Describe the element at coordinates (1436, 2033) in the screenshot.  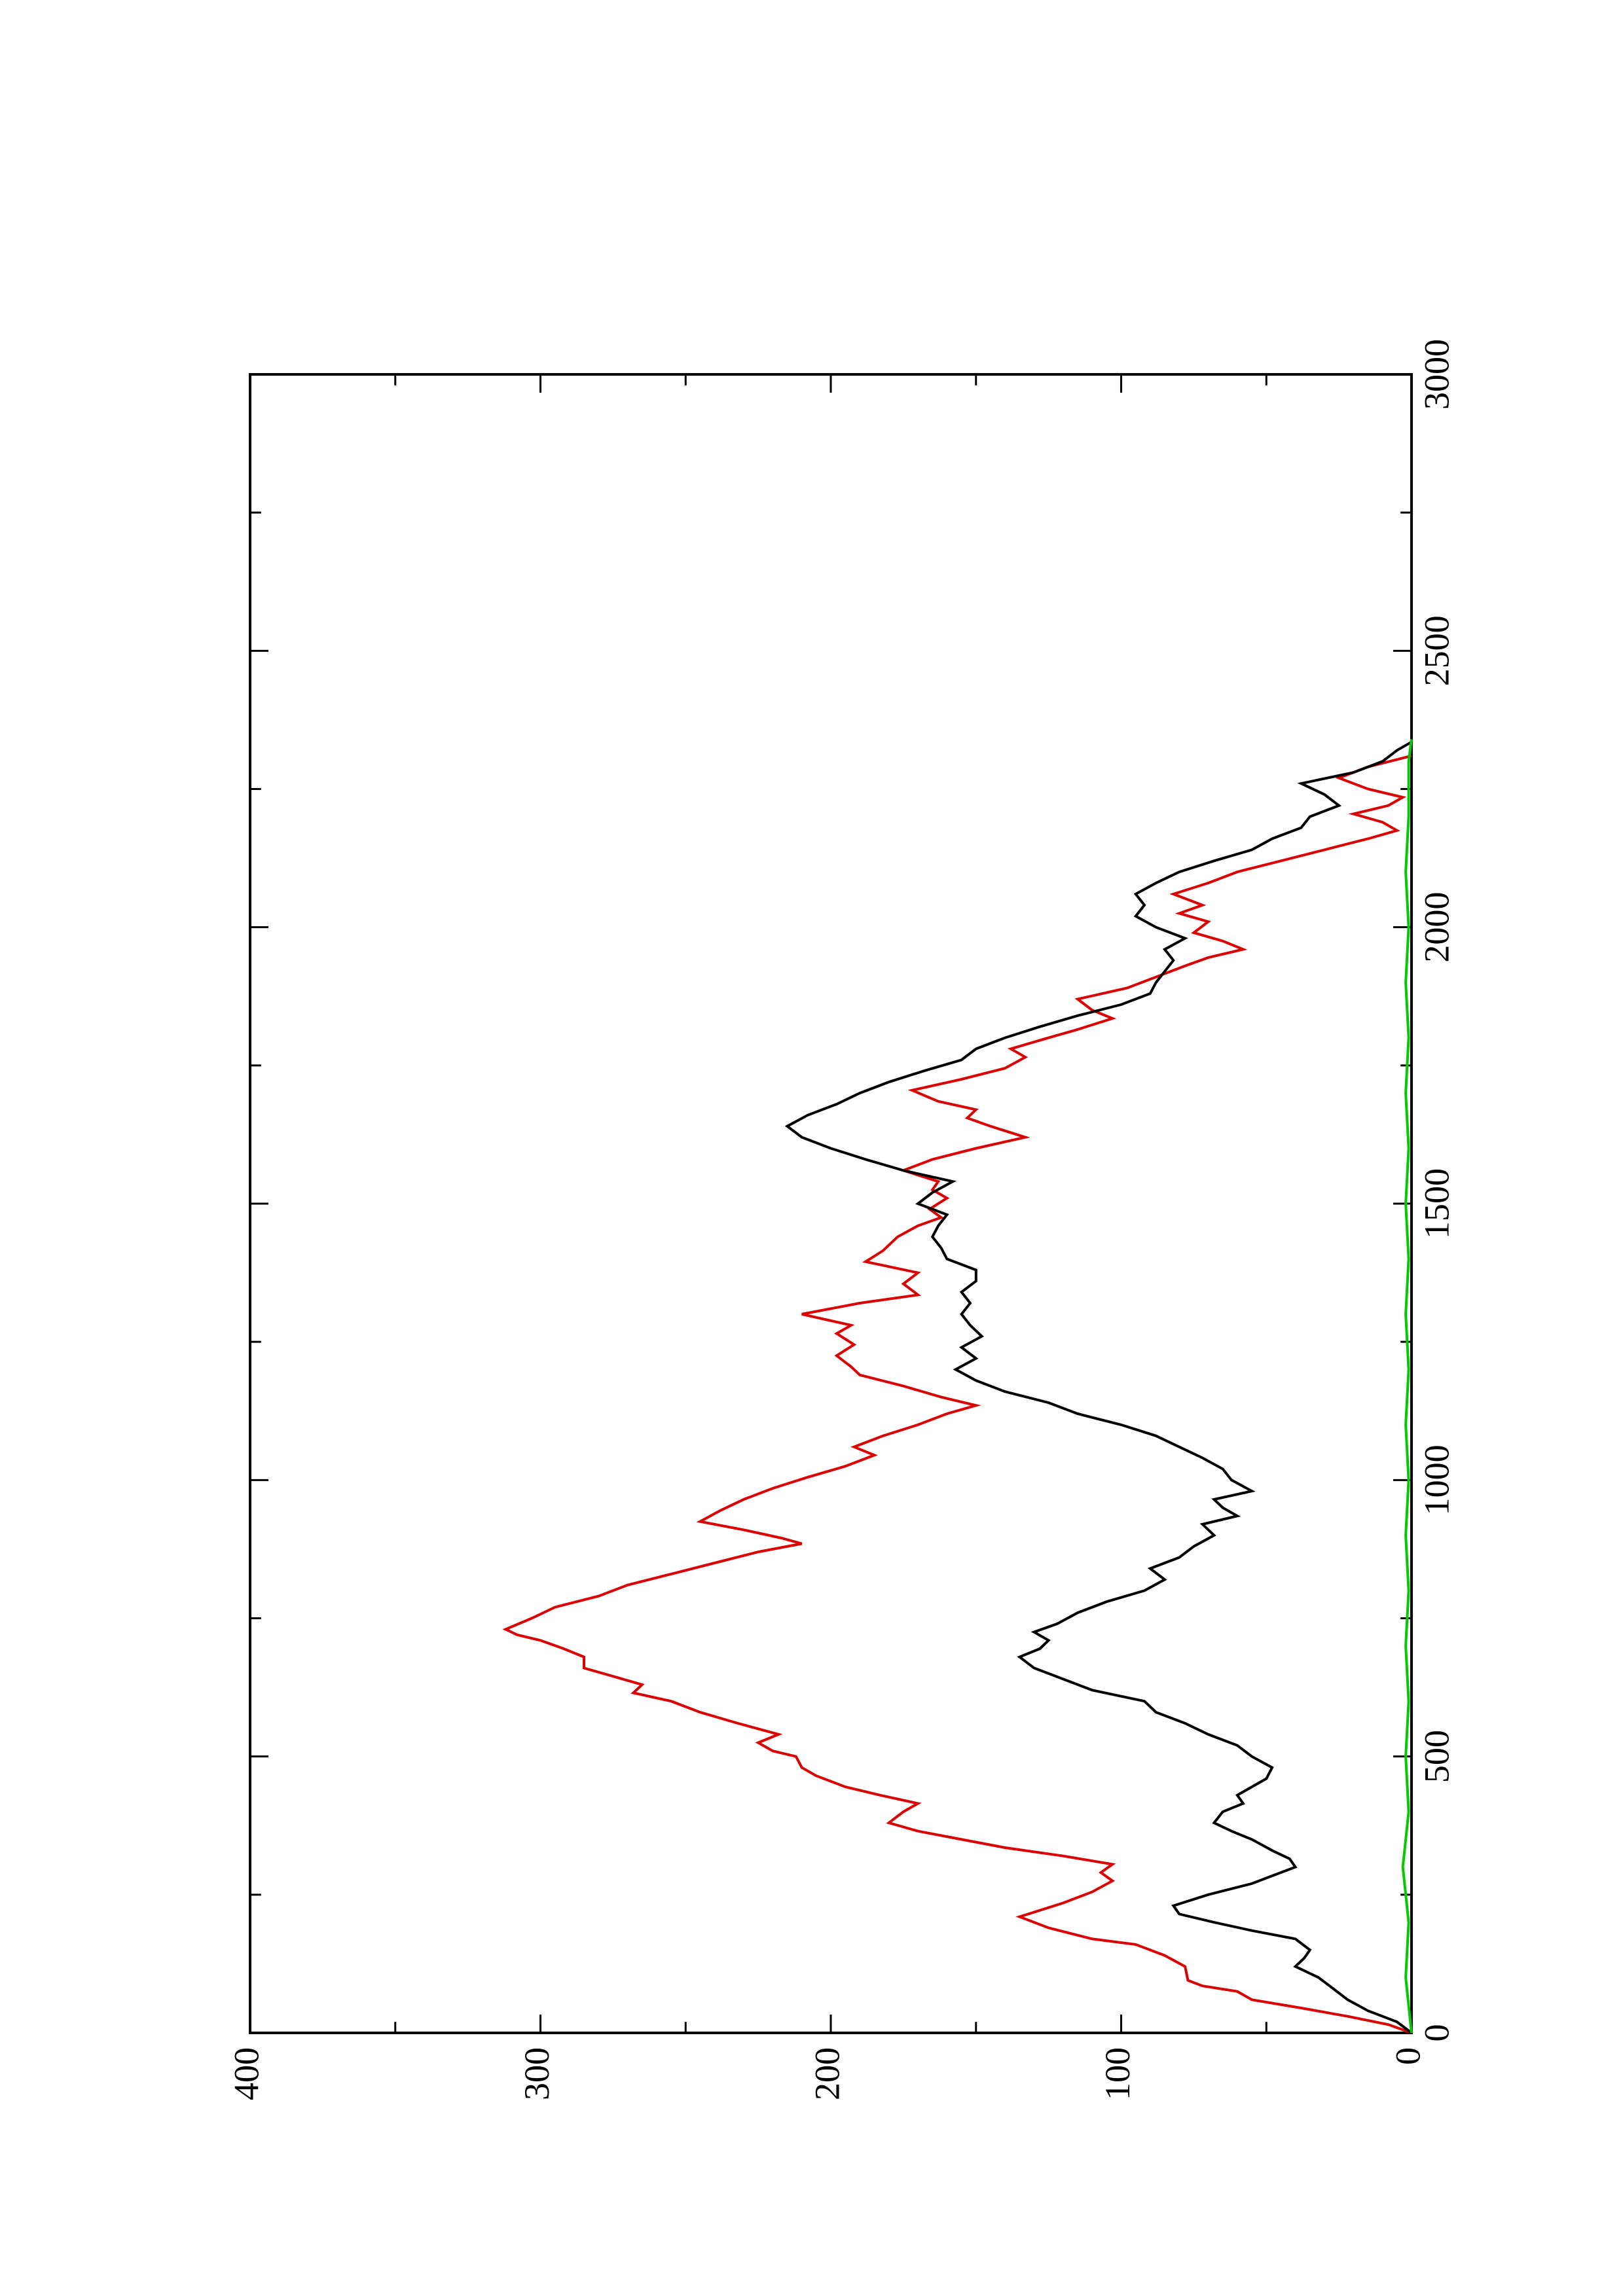
I see `x-tick-label: 0` at that location.